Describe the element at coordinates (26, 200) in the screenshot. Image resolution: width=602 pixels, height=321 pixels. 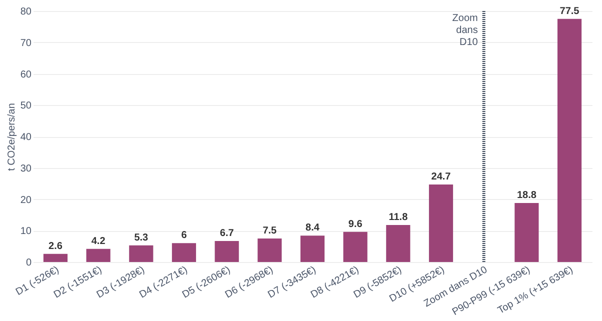
I see `y-tick-label: 20` at that location.